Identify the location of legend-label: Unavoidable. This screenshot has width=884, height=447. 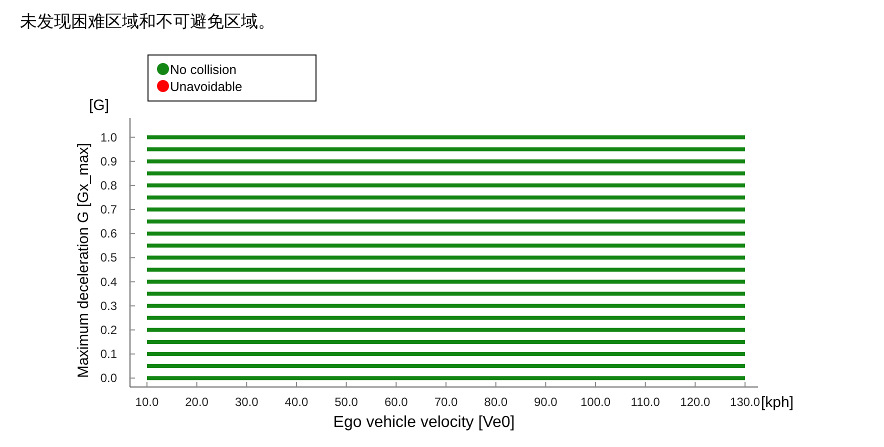
(206, 86).